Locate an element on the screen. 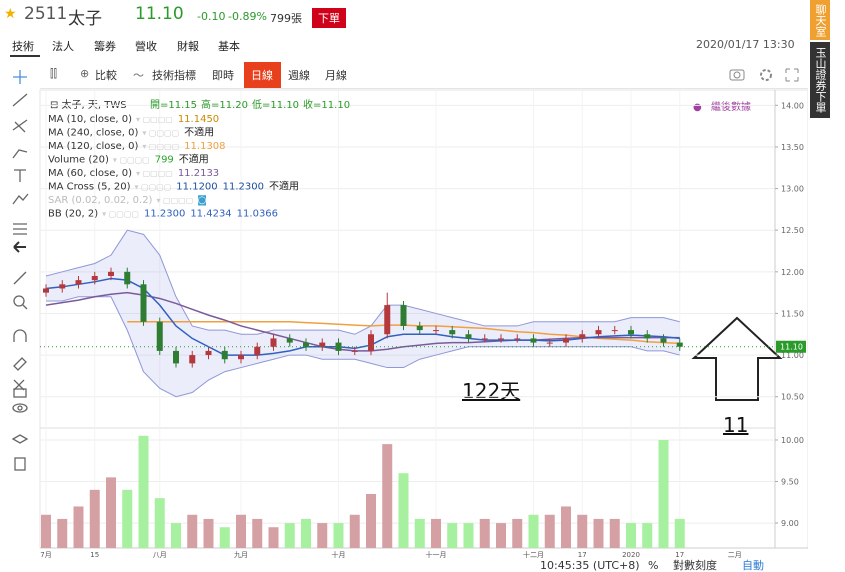  y-tick-label: 9.50 is located at coordinates (790, 482).